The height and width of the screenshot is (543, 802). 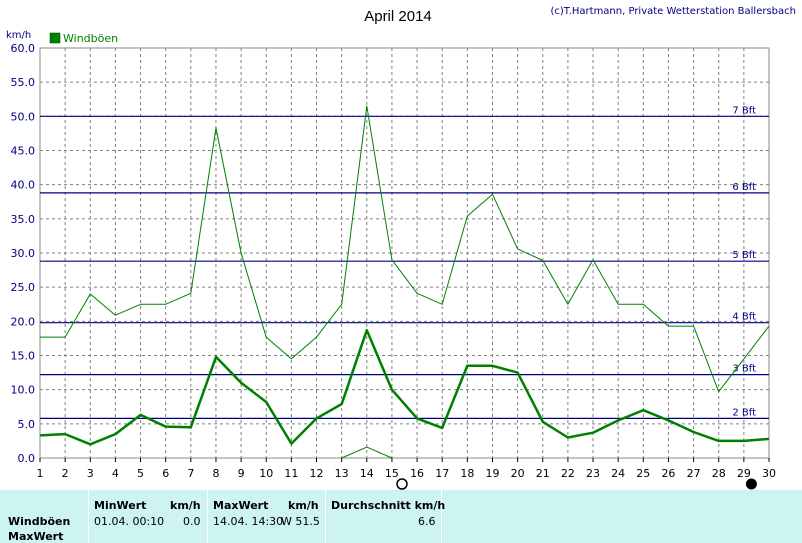 I want to click on y-tick-label: 60.0, so click(x=23, y=48).